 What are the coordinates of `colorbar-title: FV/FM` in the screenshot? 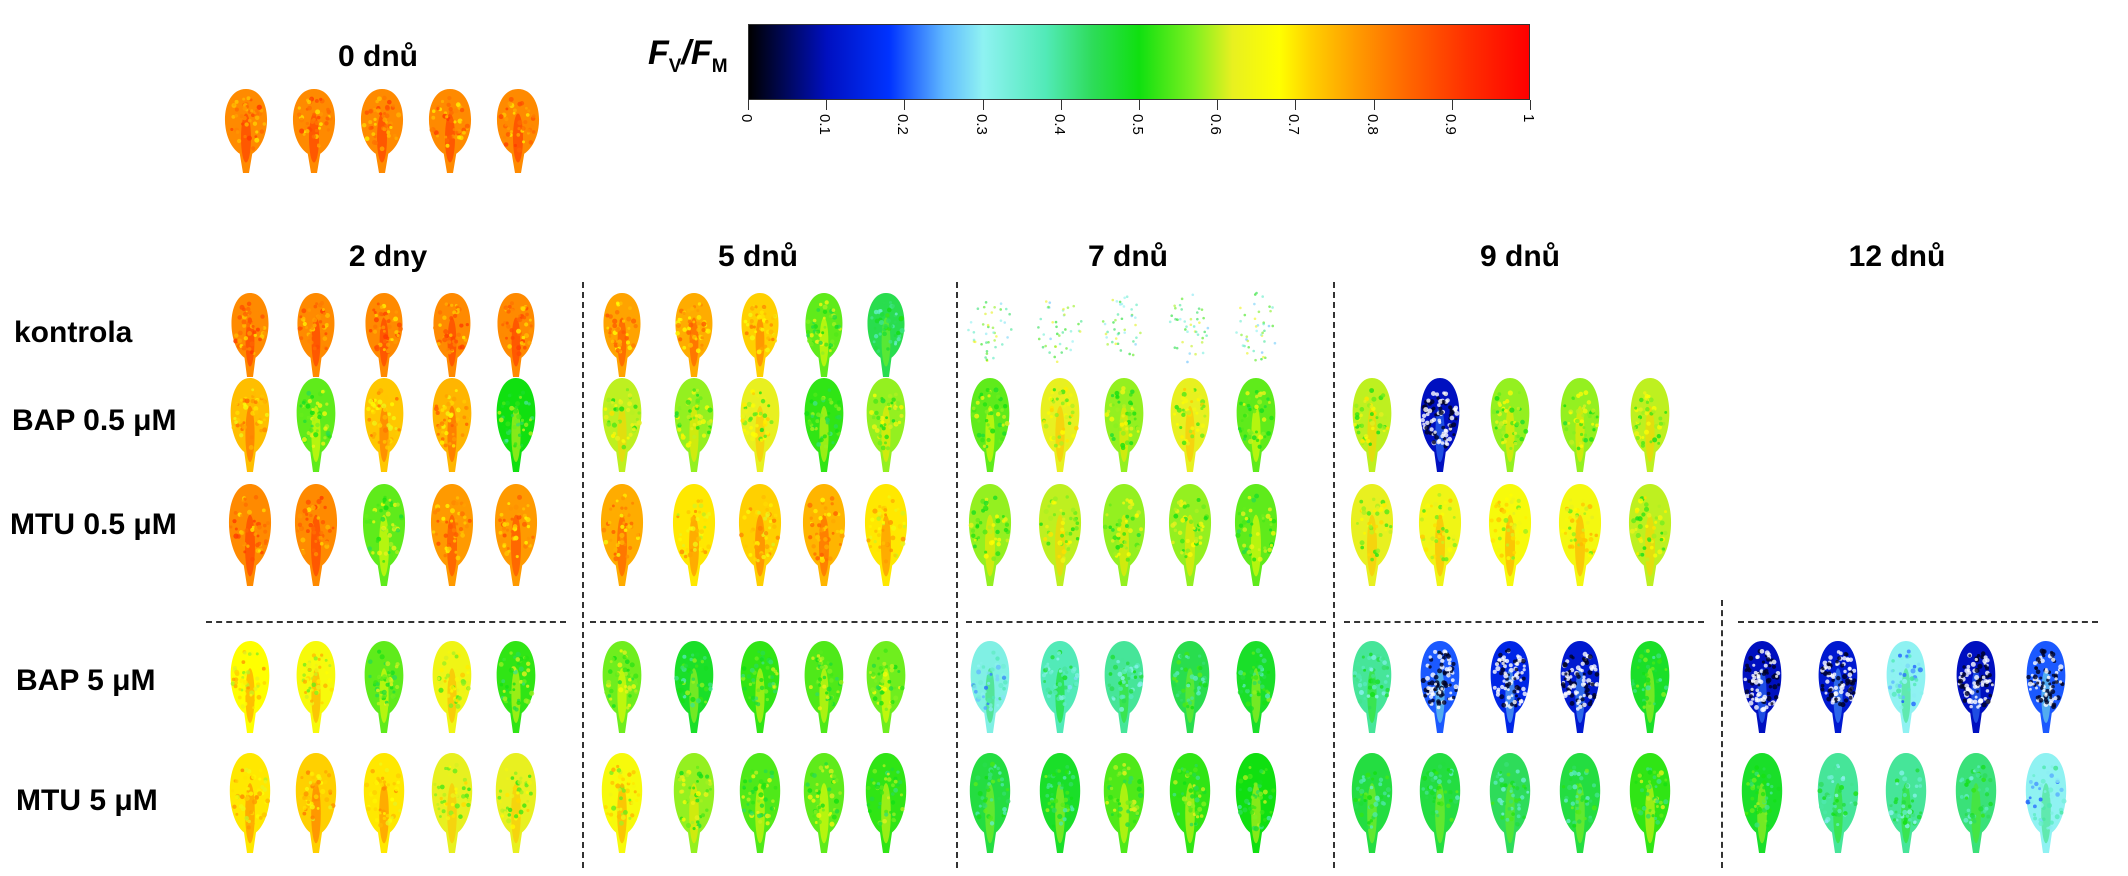 It's located at (688, 55).